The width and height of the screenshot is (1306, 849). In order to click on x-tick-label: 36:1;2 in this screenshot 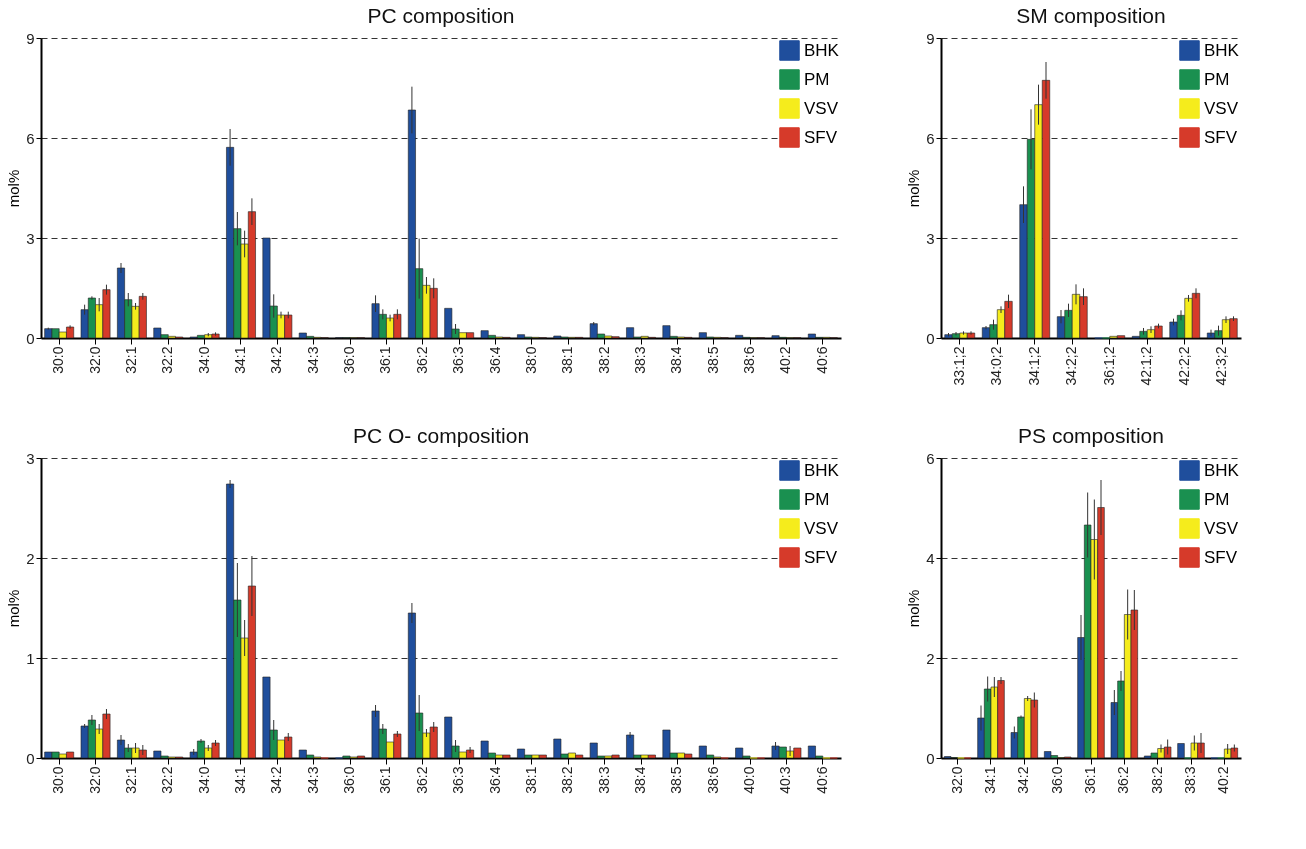, I will do `click(1108, 366)`.